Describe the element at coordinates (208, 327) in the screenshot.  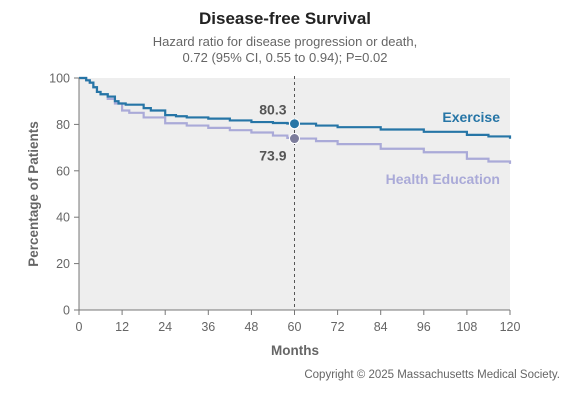
I see `x-tick-label: 36` at that location.